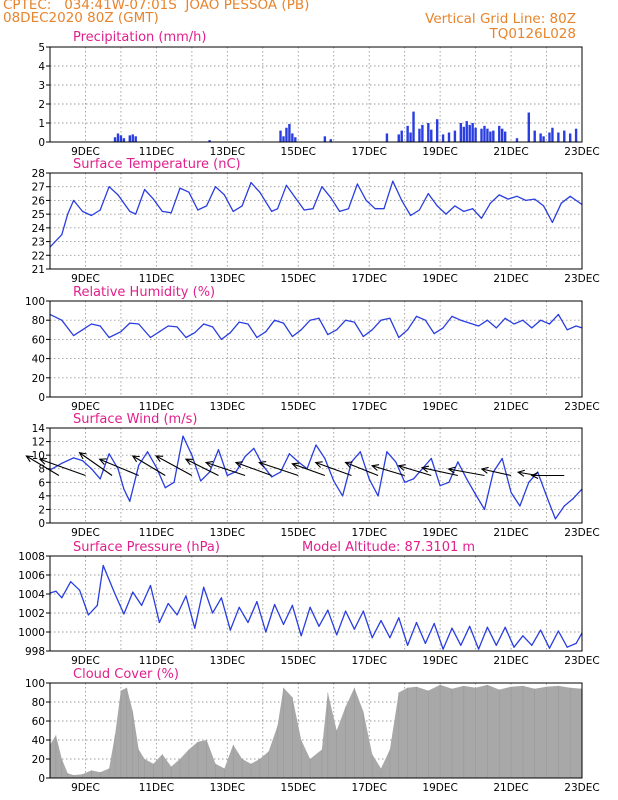  Describe the element at coordinates (38, 256) in the screenshot. I see `y-tick-label: 22` at that location.